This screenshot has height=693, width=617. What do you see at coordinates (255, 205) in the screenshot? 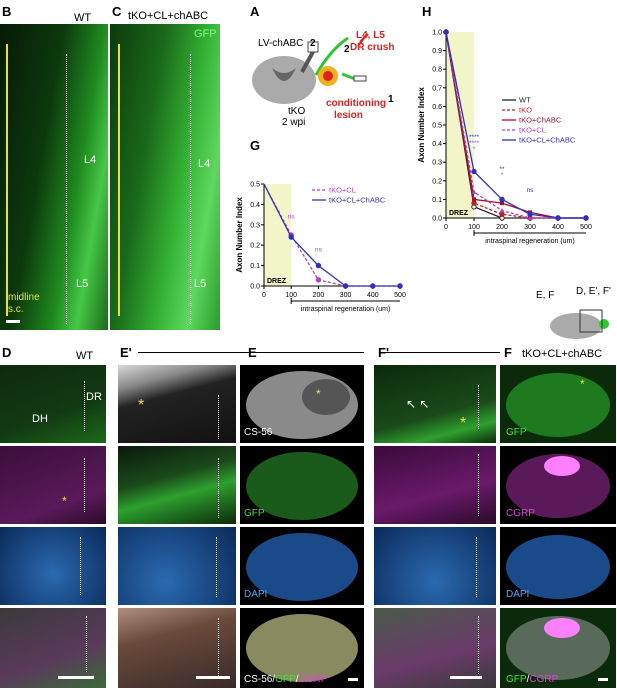
I see `y-tick-label: 0.4` at bounding box center [255, 205].